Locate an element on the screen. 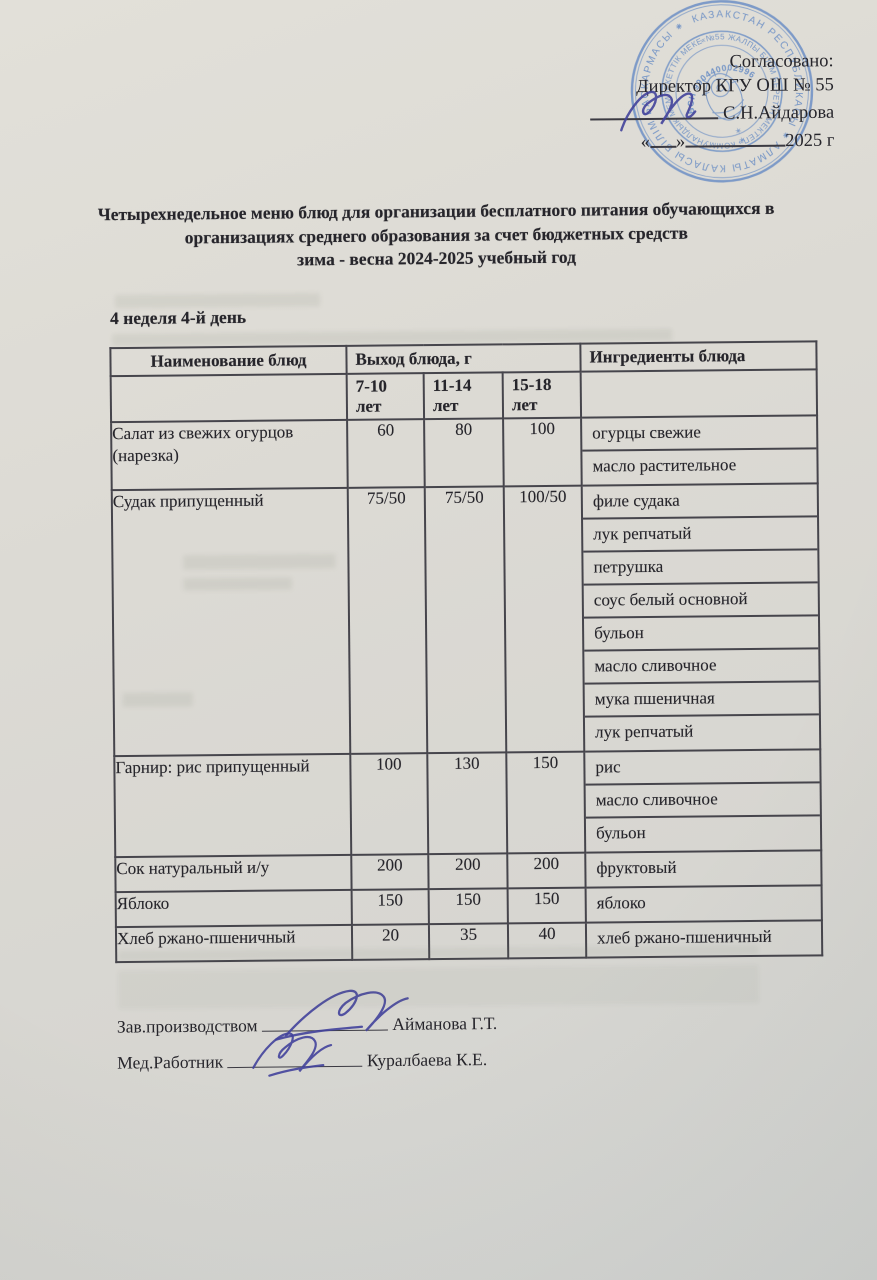 This screenshot has width=877, height=1280. ingredient-item: яблоко is located at coordinates (621, 903).